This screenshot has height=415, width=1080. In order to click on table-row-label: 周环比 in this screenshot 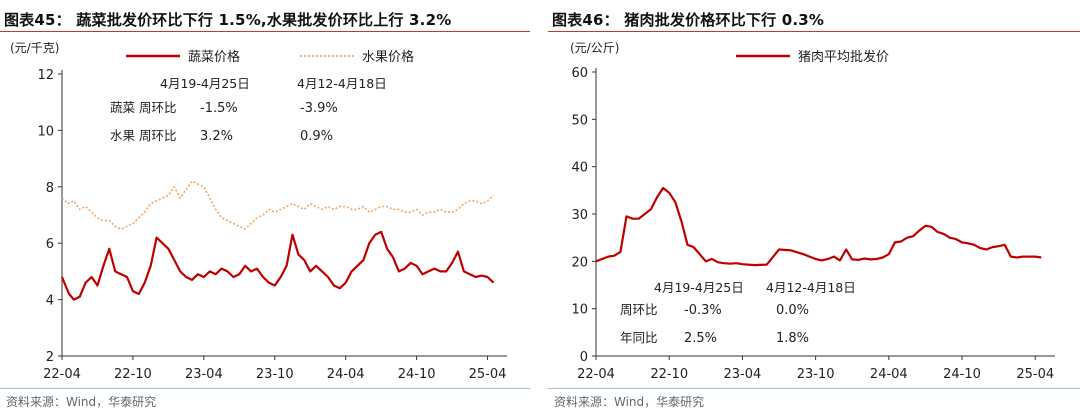, I will do `click(639, 309)`.